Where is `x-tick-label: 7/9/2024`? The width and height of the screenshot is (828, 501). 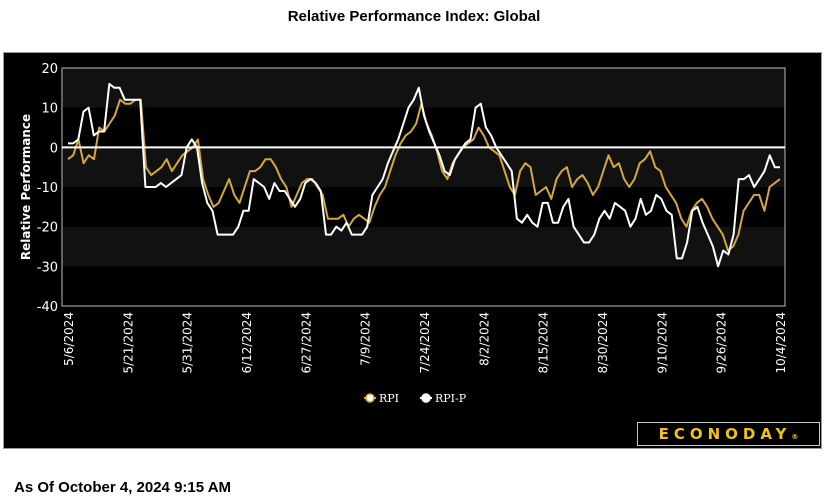 x-tick-label: 7/9/2024 is located at coordinates (366, 339).